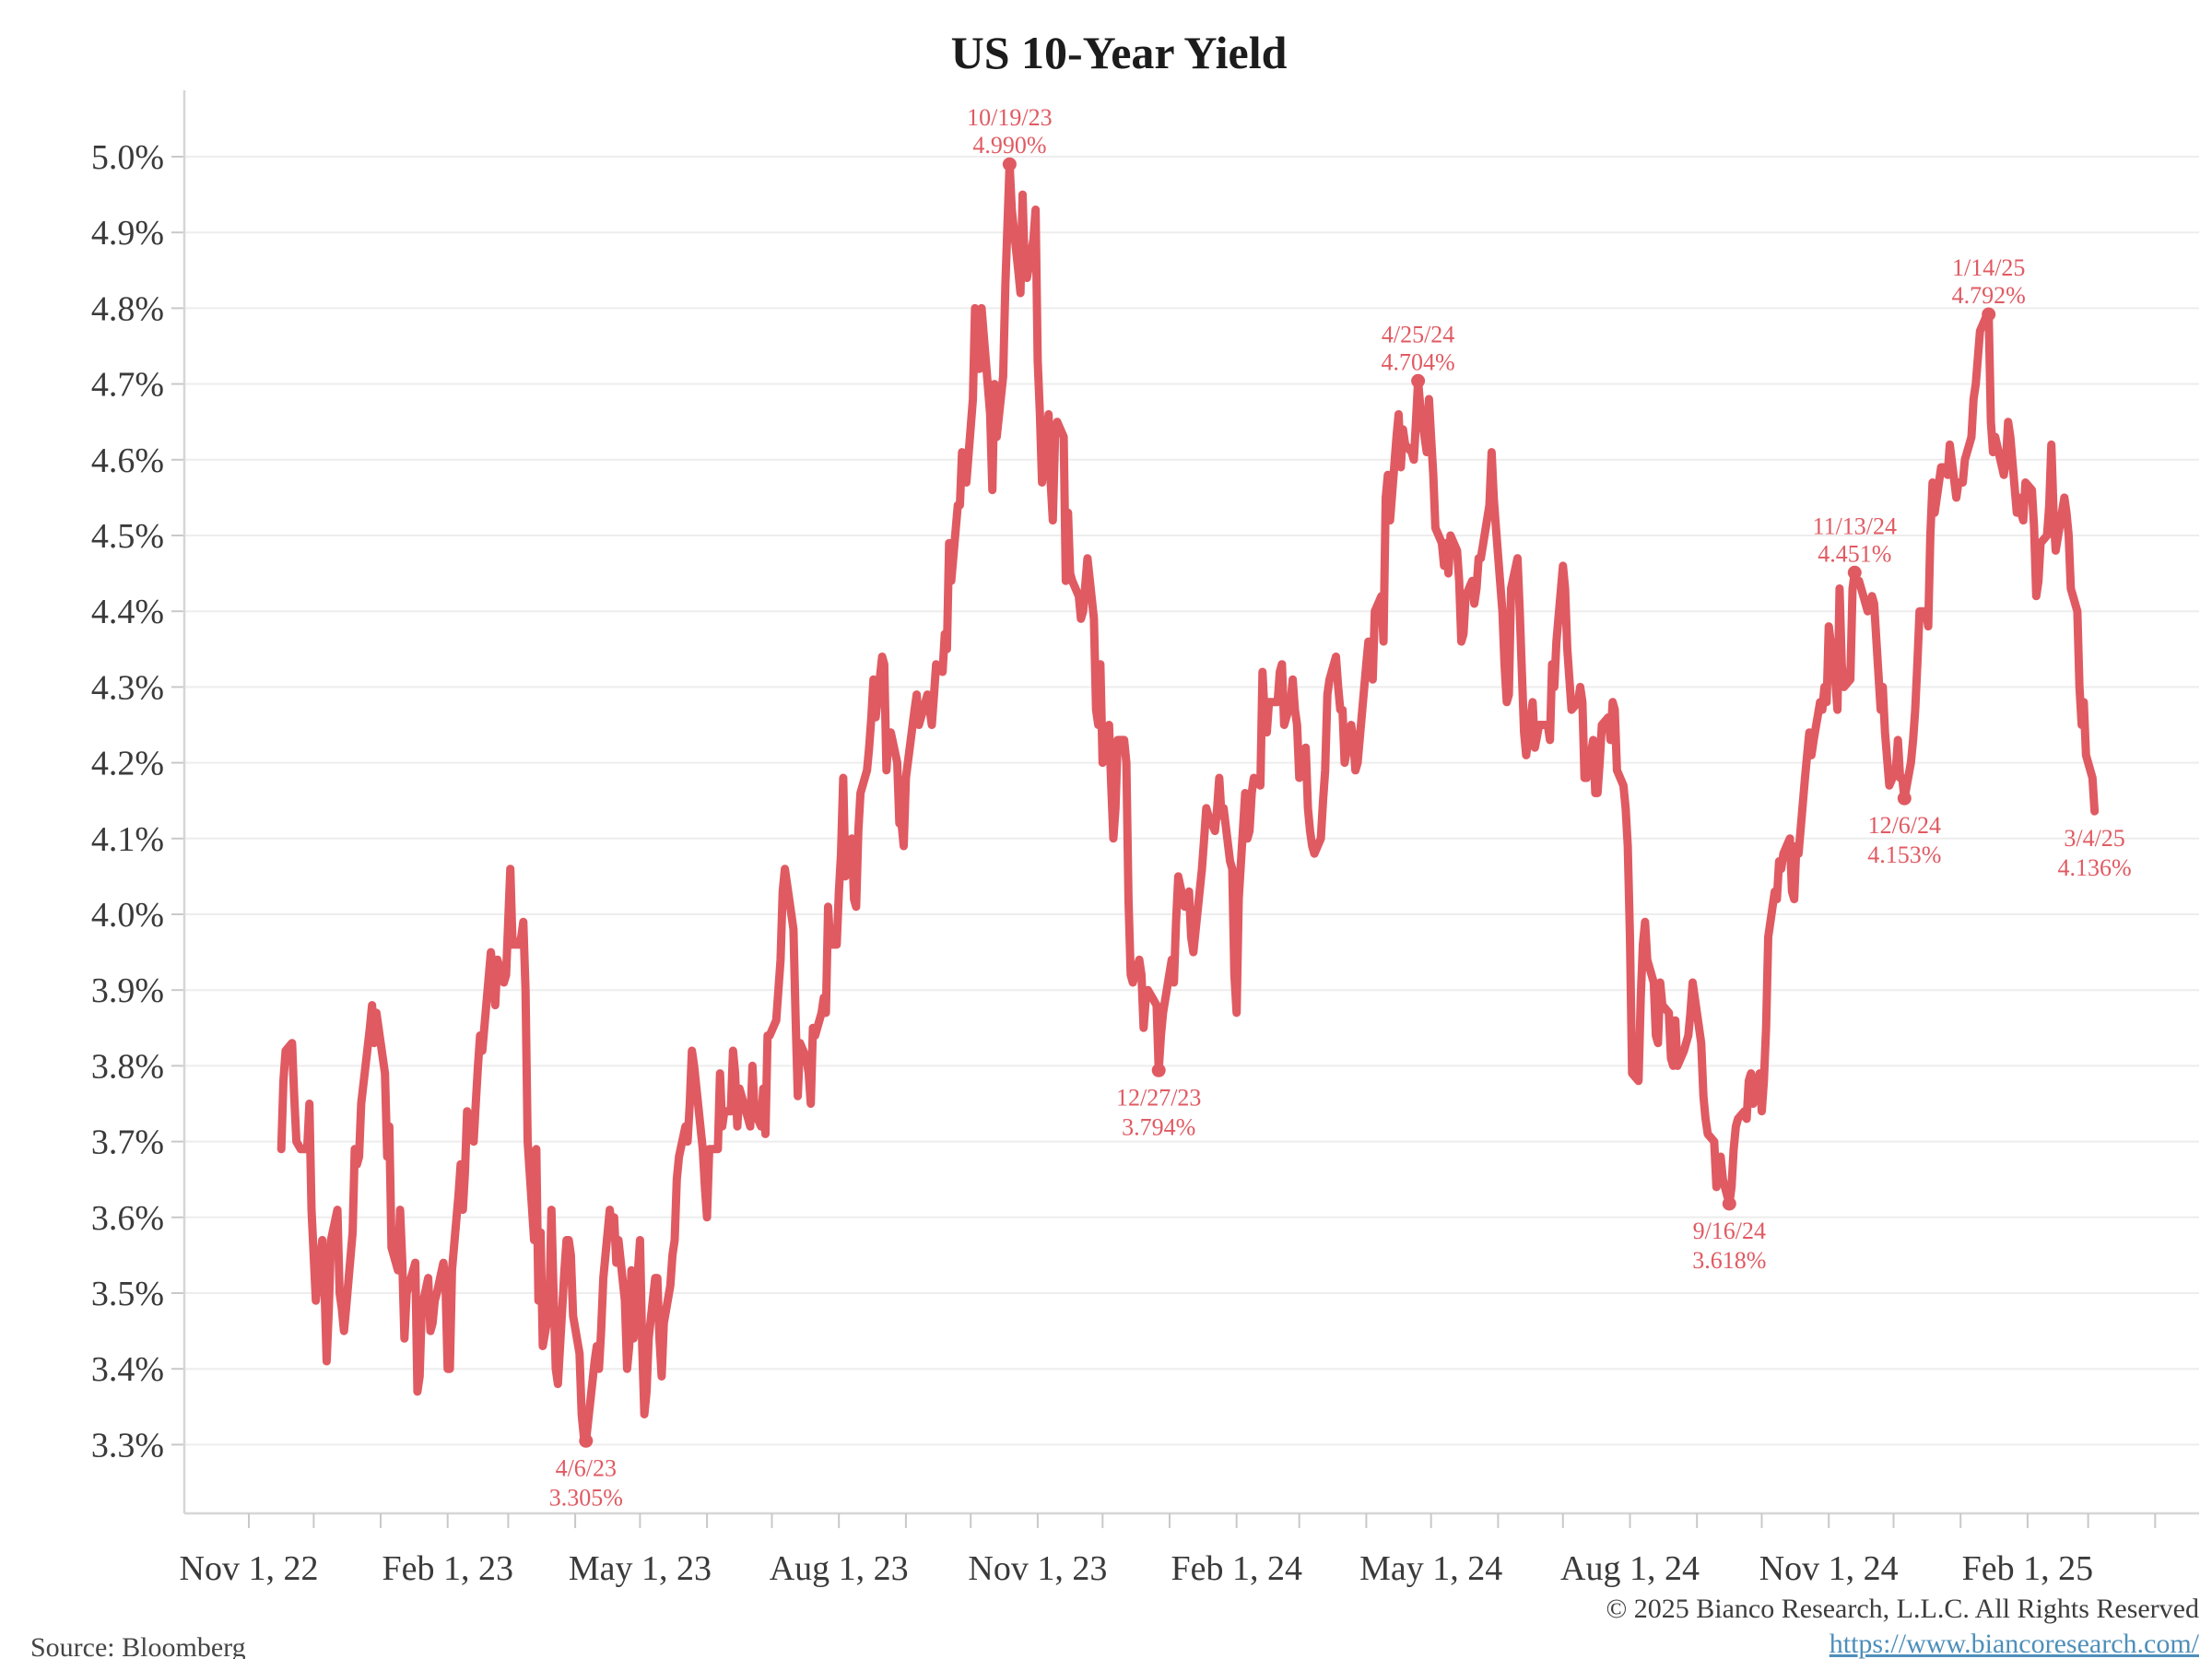 The height and width of the screenshot is (1659, 2212). Describe the element at coordinates (1009, 117) in the screenshot. I see `annotation-date: 10/19/23` at that location.